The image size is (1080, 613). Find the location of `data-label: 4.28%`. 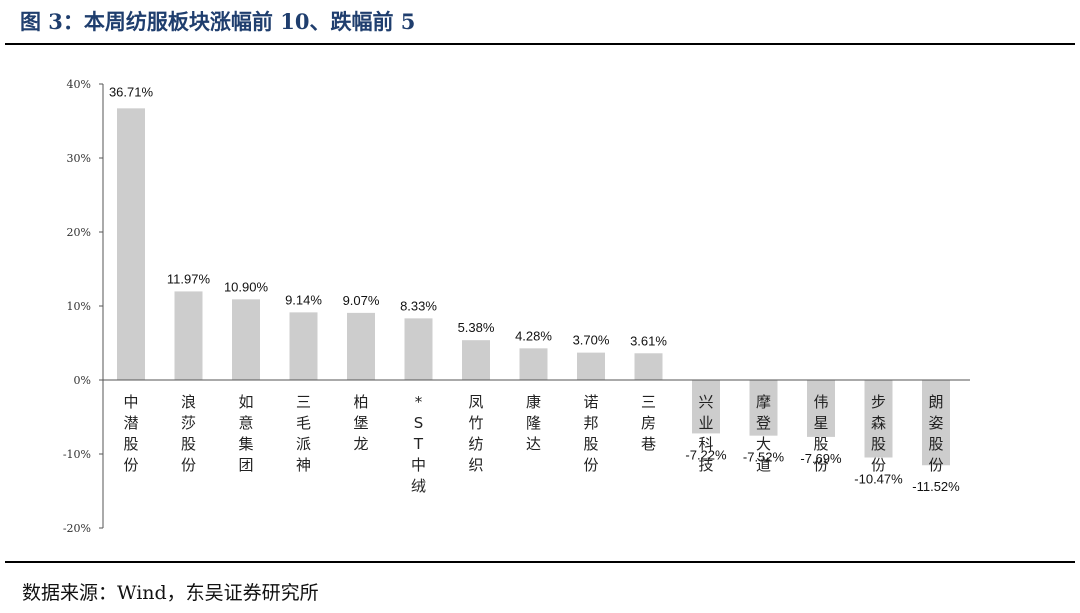

data-label: 4.28% is located at coordinates (533, 335).